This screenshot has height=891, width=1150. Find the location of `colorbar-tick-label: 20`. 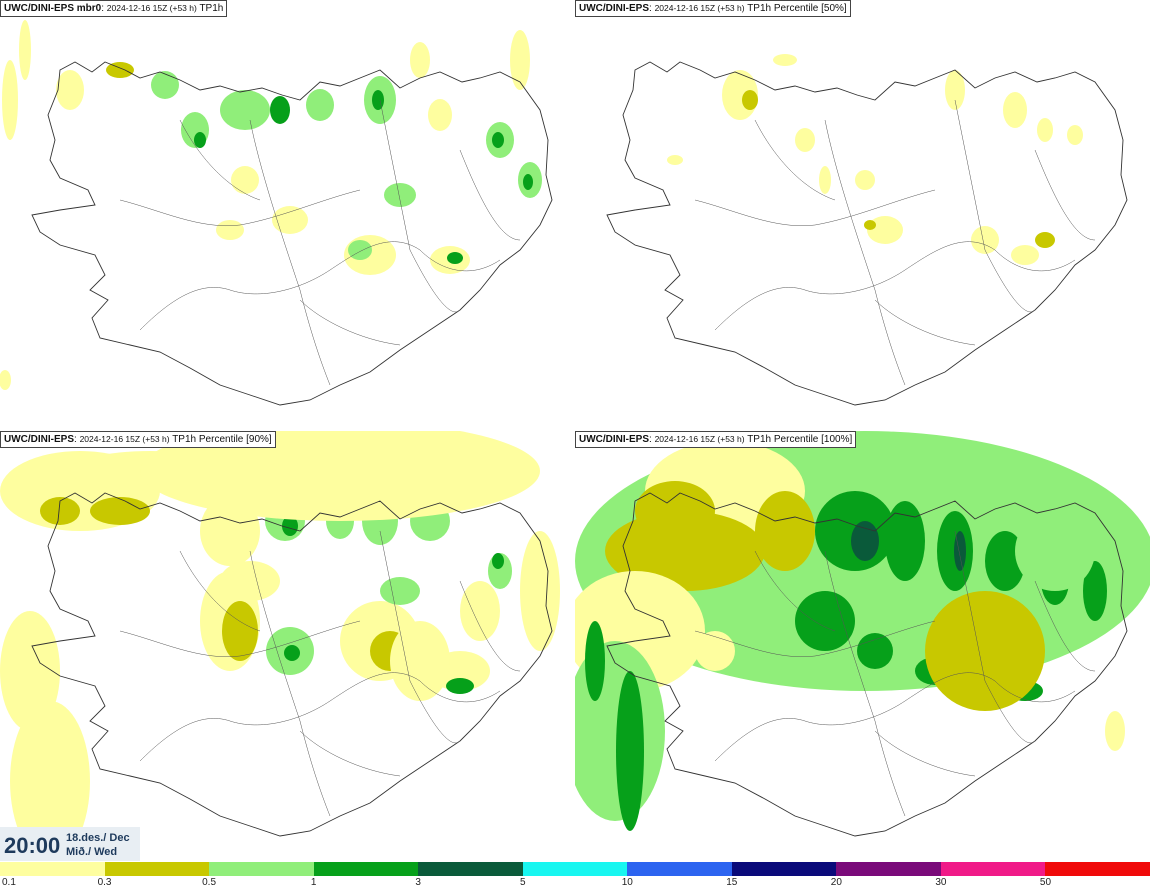

colorbar-tick-label: 20 is located at coordinates (836, 882).